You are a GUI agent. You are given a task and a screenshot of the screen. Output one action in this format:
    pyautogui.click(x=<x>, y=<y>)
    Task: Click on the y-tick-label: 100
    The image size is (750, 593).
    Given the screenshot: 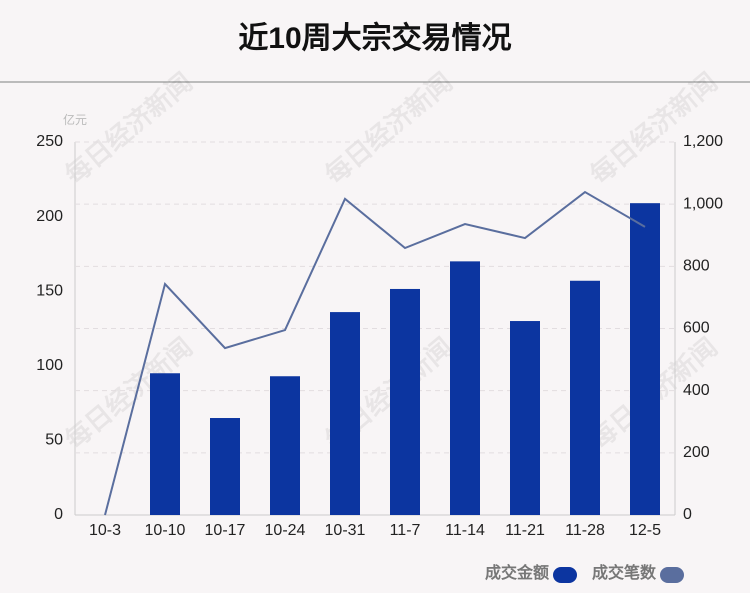 What is the action you would take?
    pyautogui.click(x=49, y=365)
    